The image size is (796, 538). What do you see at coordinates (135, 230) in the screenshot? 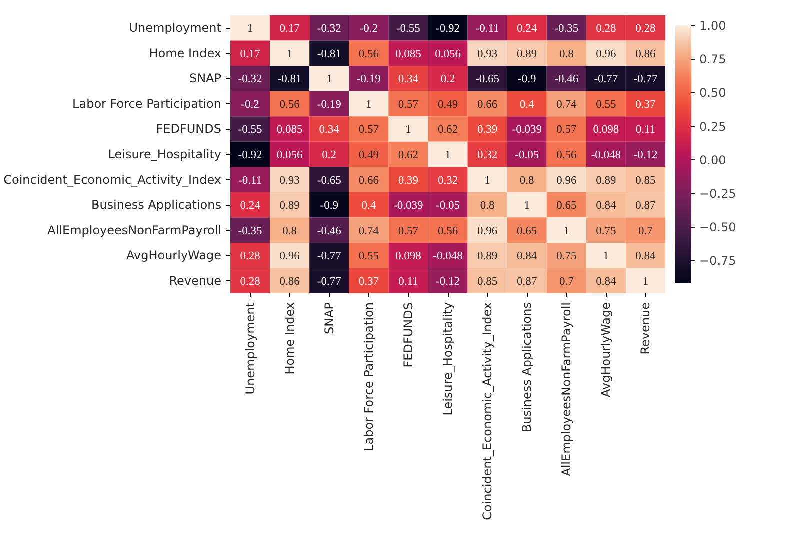
I see `y-tick-label: AllEmployeesNonFarmPayroll` at bounding box center [135, 230].